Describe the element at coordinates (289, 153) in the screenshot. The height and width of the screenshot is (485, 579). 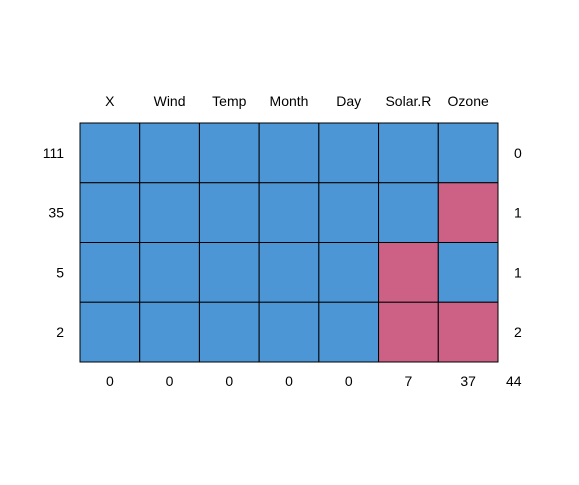
I see `cell-r0-c3` at that location.